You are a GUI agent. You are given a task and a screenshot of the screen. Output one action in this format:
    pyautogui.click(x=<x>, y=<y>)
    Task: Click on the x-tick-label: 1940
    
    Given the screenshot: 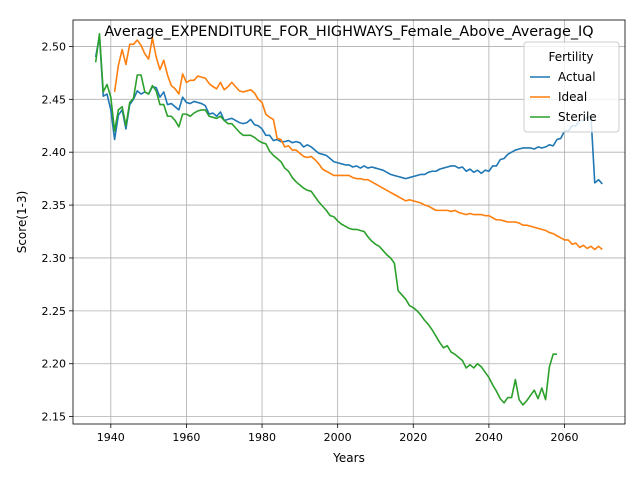 What is the action you would take?
    pyautogui.click(x=111, y=437)
    